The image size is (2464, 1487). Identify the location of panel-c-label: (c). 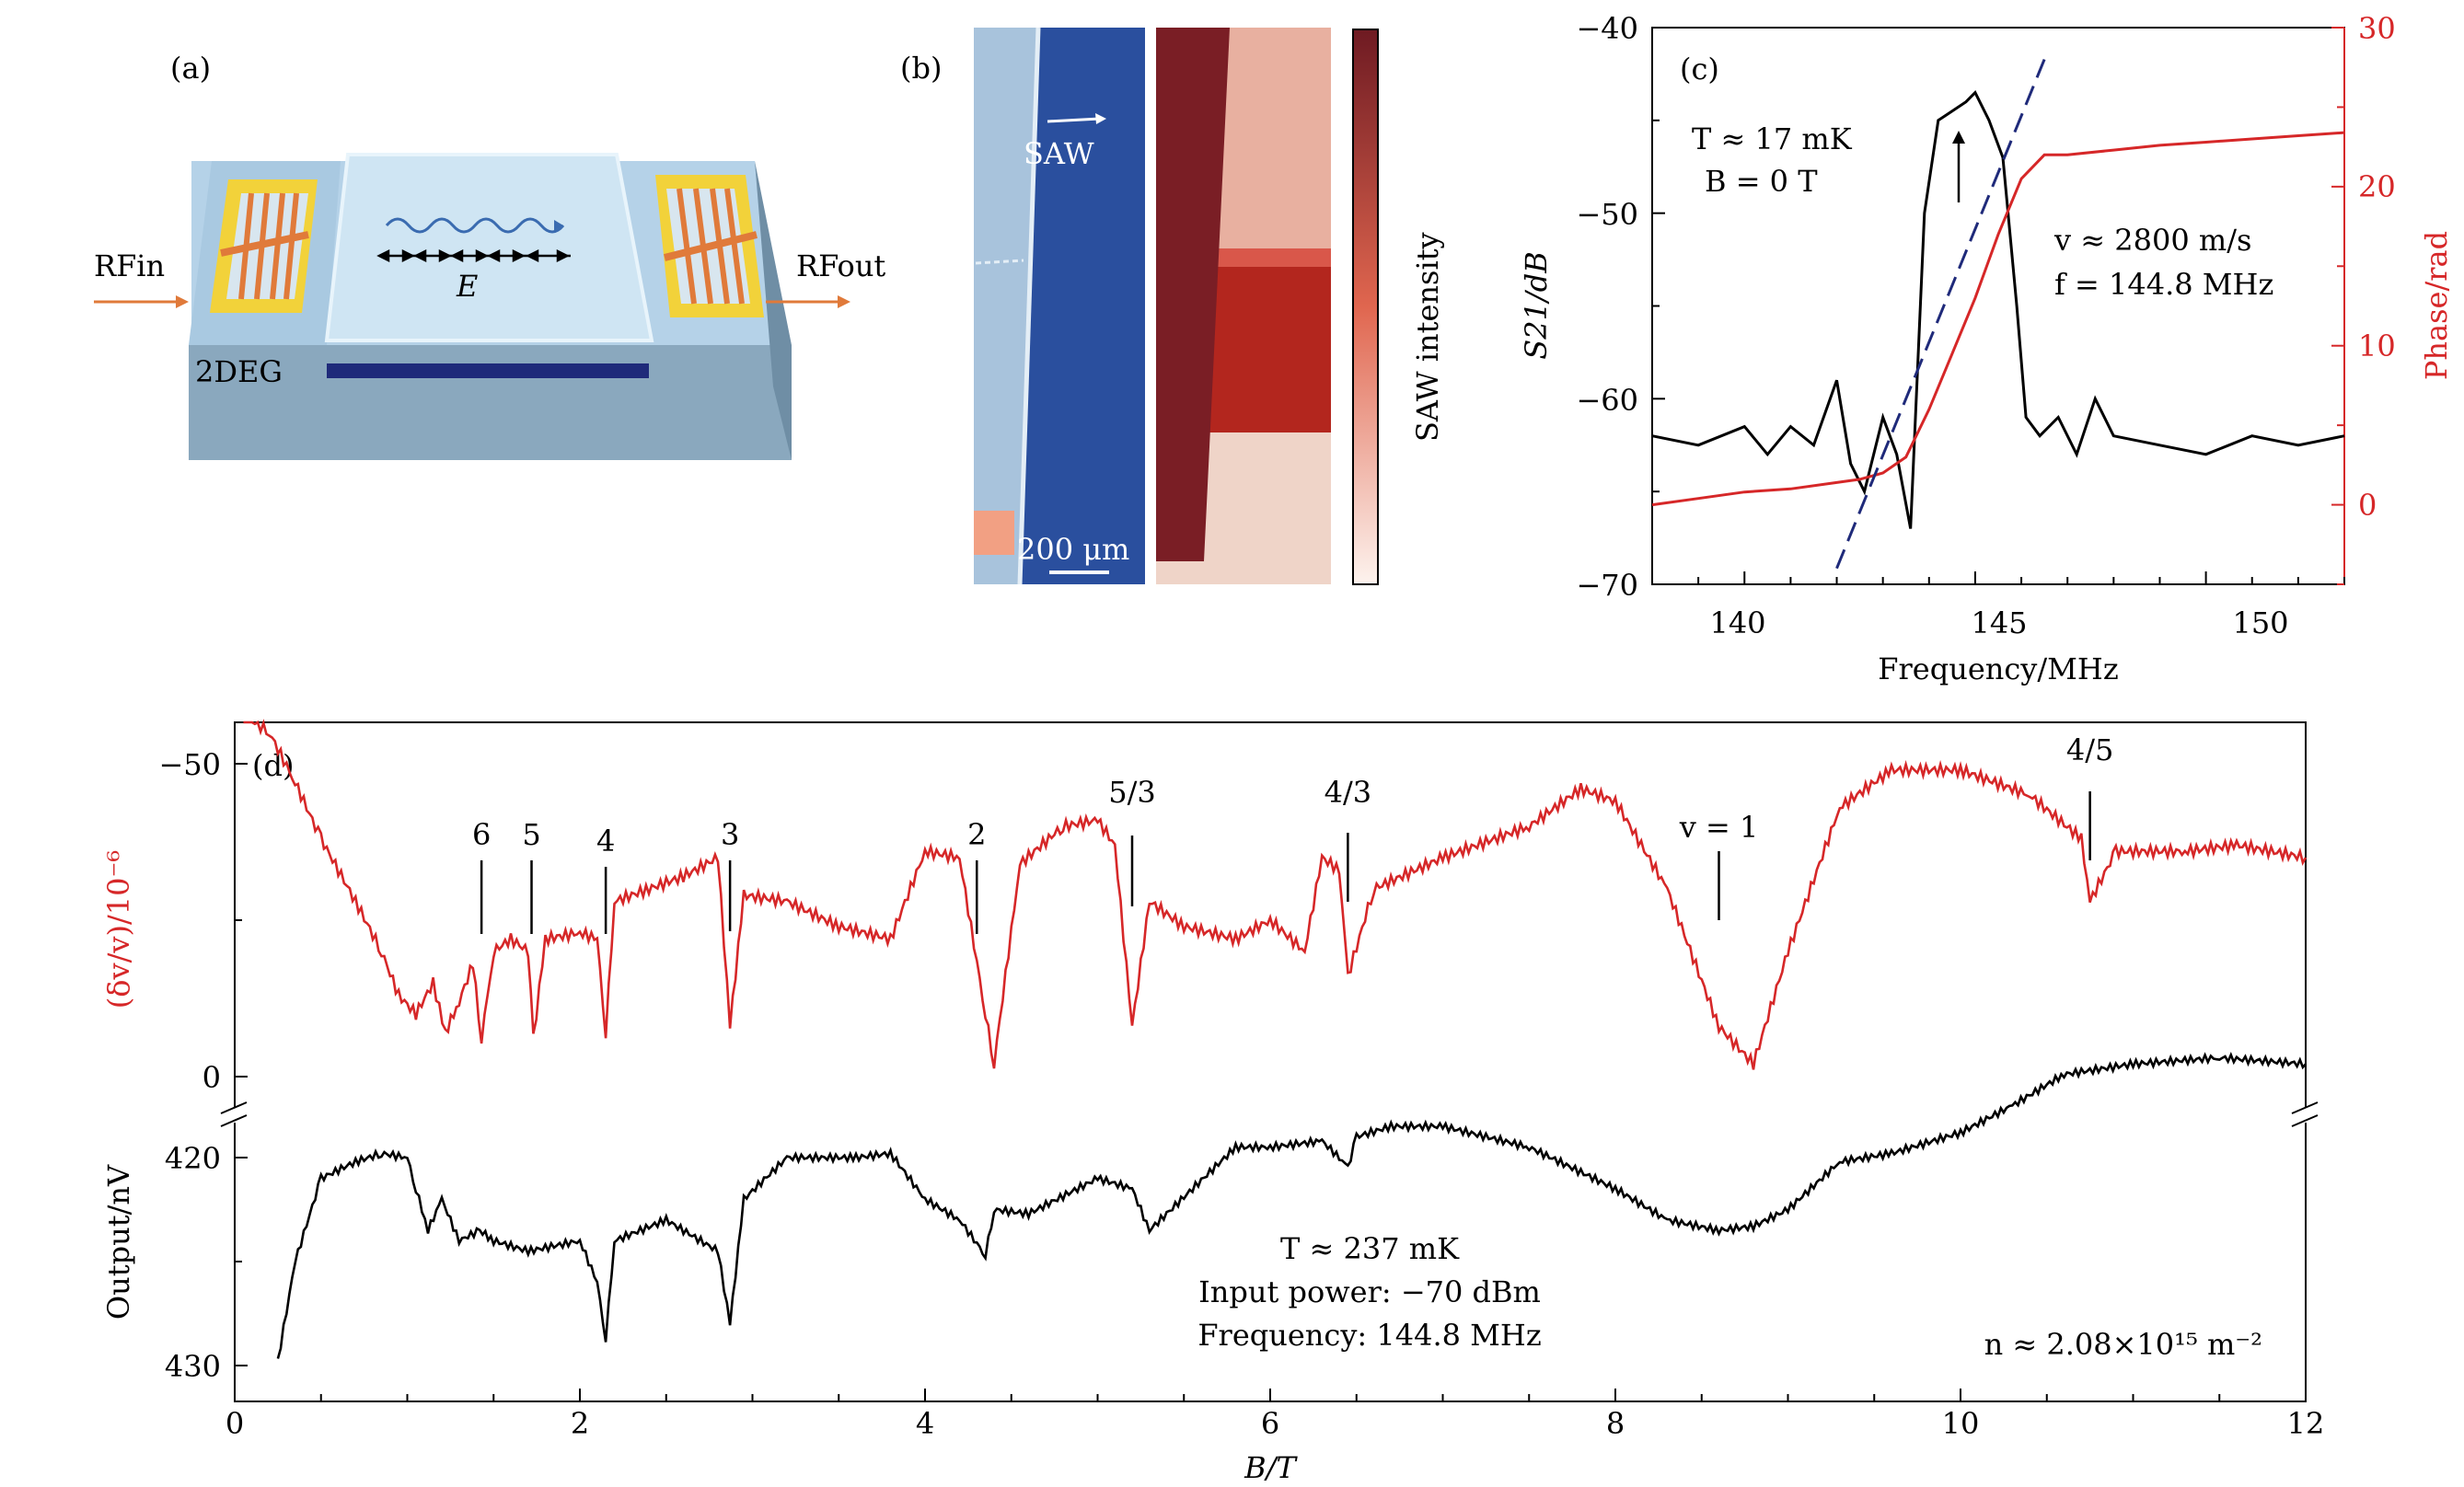
(1700, 69).